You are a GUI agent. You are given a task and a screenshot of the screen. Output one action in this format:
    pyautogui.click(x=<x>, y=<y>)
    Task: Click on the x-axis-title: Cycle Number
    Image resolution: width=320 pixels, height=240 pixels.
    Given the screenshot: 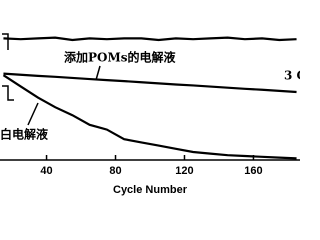 What is the action you would take?
    pyautogui.click(x=150, y=190)
    